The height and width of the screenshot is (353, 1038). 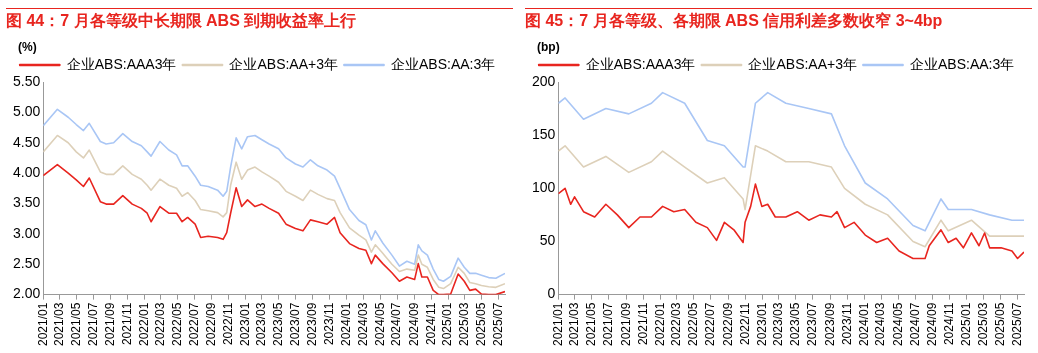 What do you see at coordinates (27, 293) in the screenshot?
I see `y-tick-label: 2.00` at bounding box center [27, 293].